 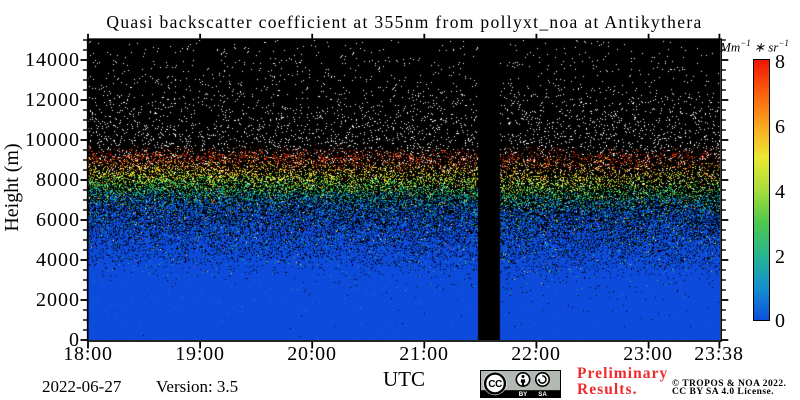 I want to click on svg-text: BY, so click(x=523, y=394).